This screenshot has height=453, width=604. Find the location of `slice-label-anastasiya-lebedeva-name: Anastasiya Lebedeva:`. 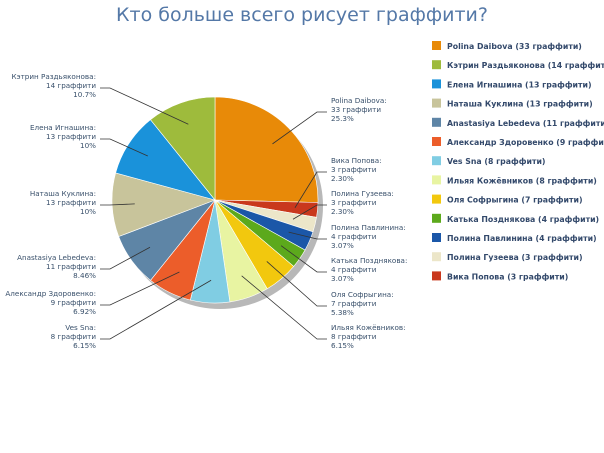

slice-label-anastasiya-lebedeva-name: Anastasiya Lebedeva: is located at coordinates (56, 257).